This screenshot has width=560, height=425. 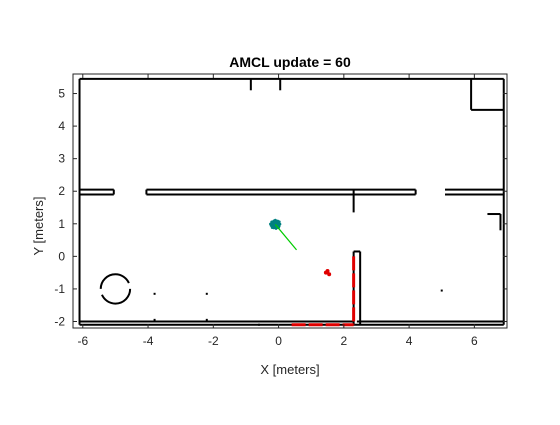 I want to click on chart-title: AMCL update = 60, so click(x=290, y=62).